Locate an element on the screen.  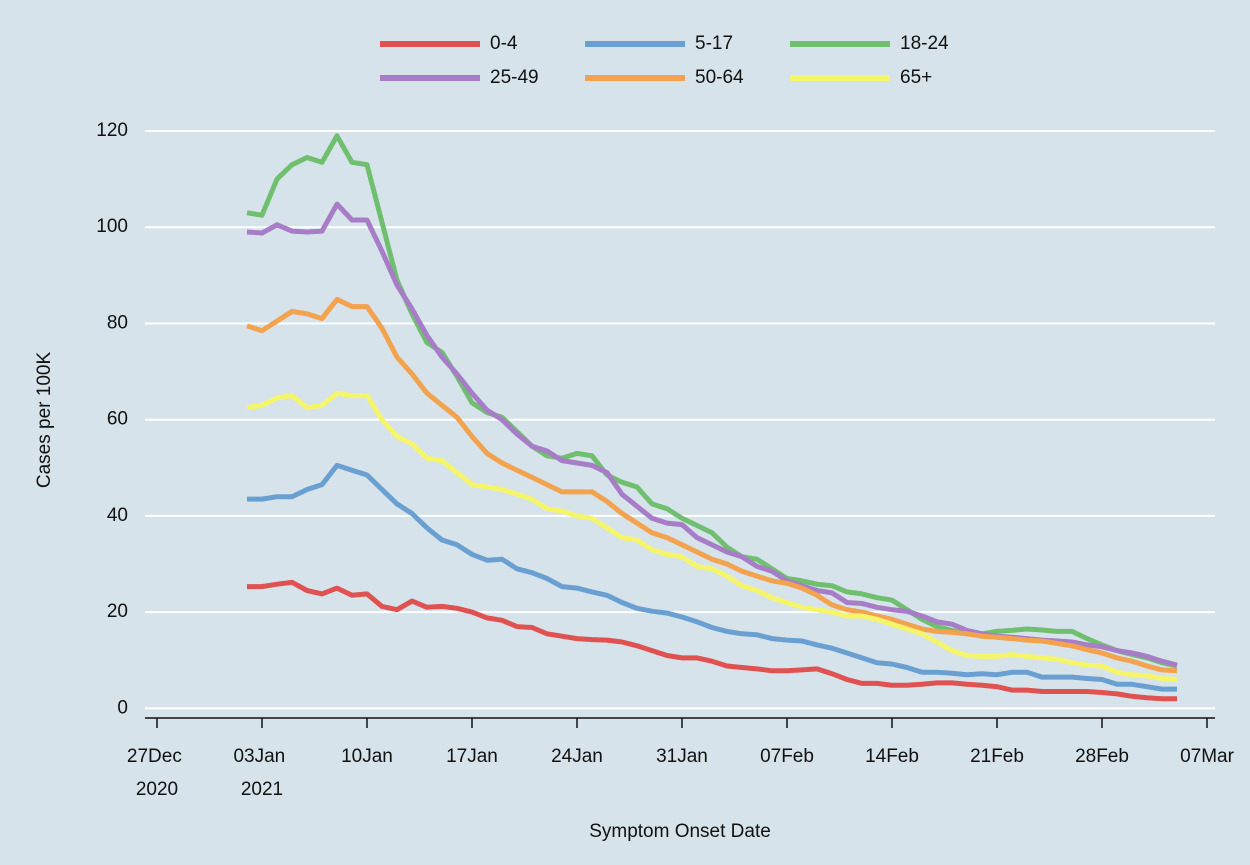
legend-label: 65+ is located at coordinates (916, 77).